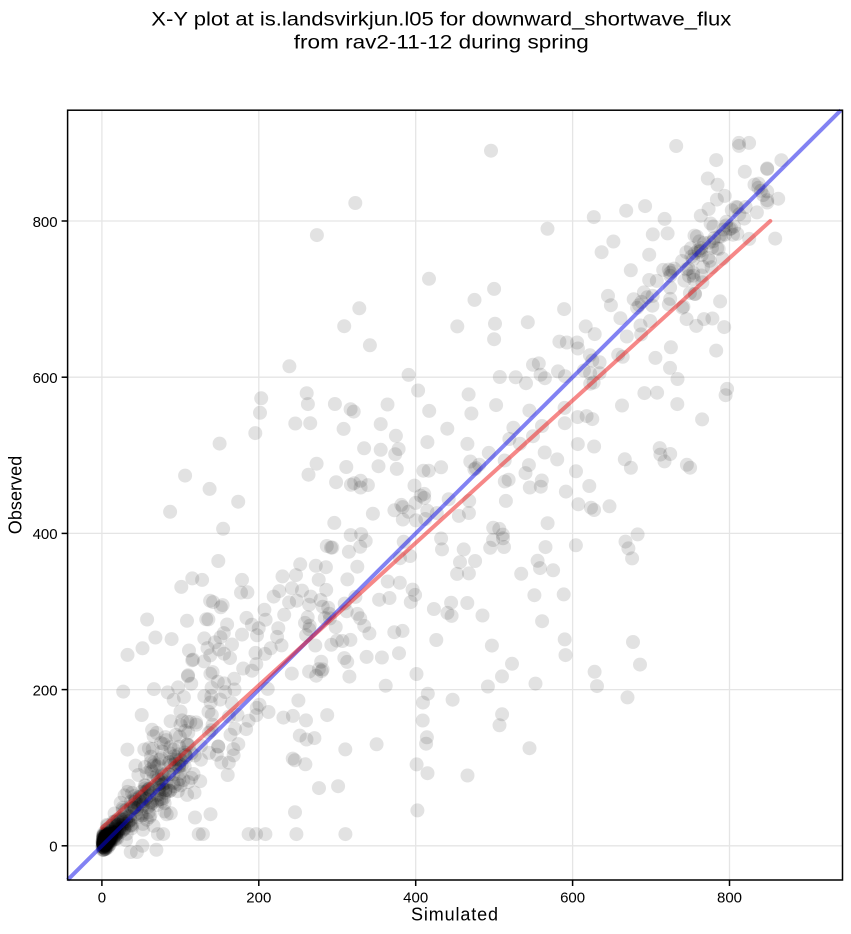  I want to click on svg-text: Observed, so click(16, 495).